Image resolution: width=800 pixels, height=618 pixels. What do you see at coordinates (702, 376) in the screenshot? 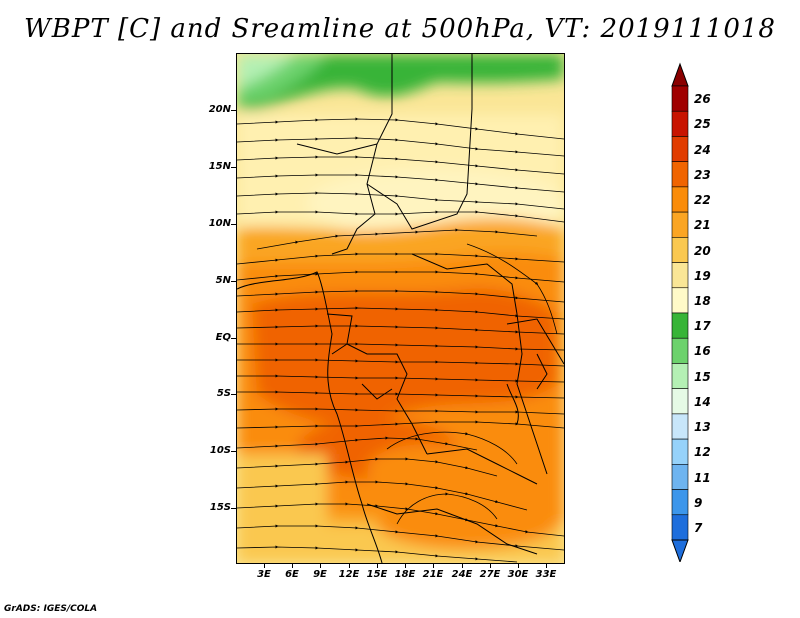
I see `colorbar-label: 15` at bounding box center [702, 376].